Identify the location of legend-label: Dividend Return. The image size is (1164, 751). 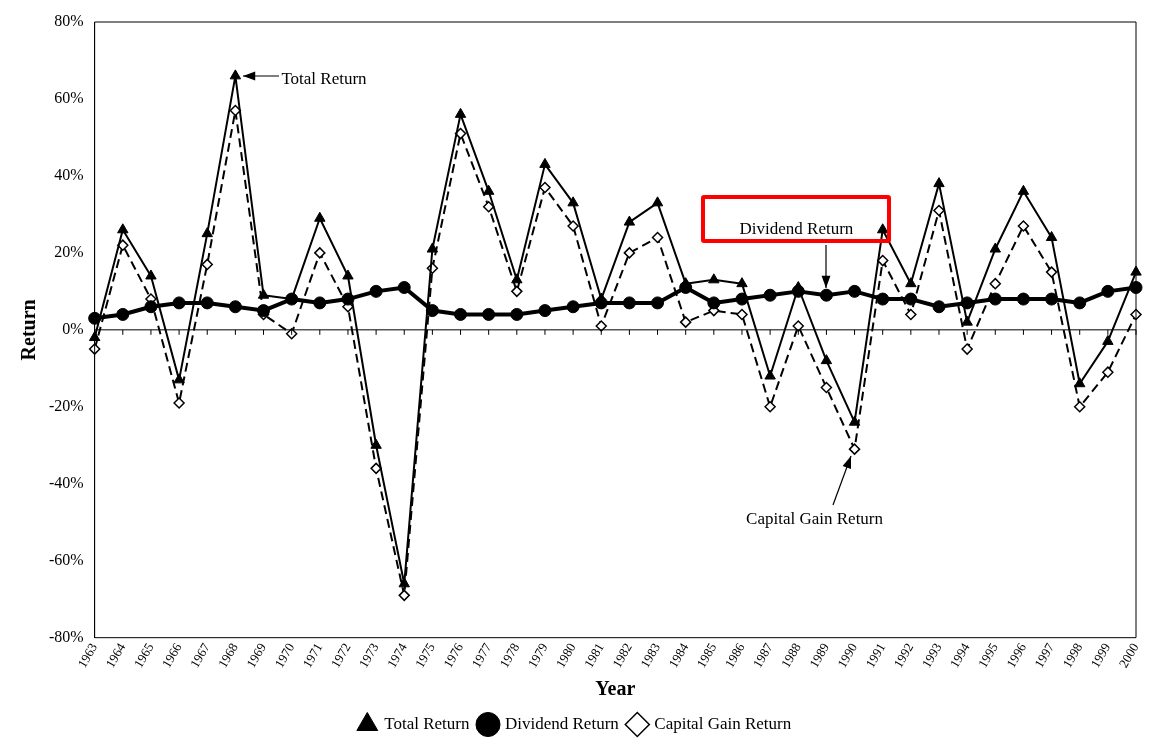
(562, 723).